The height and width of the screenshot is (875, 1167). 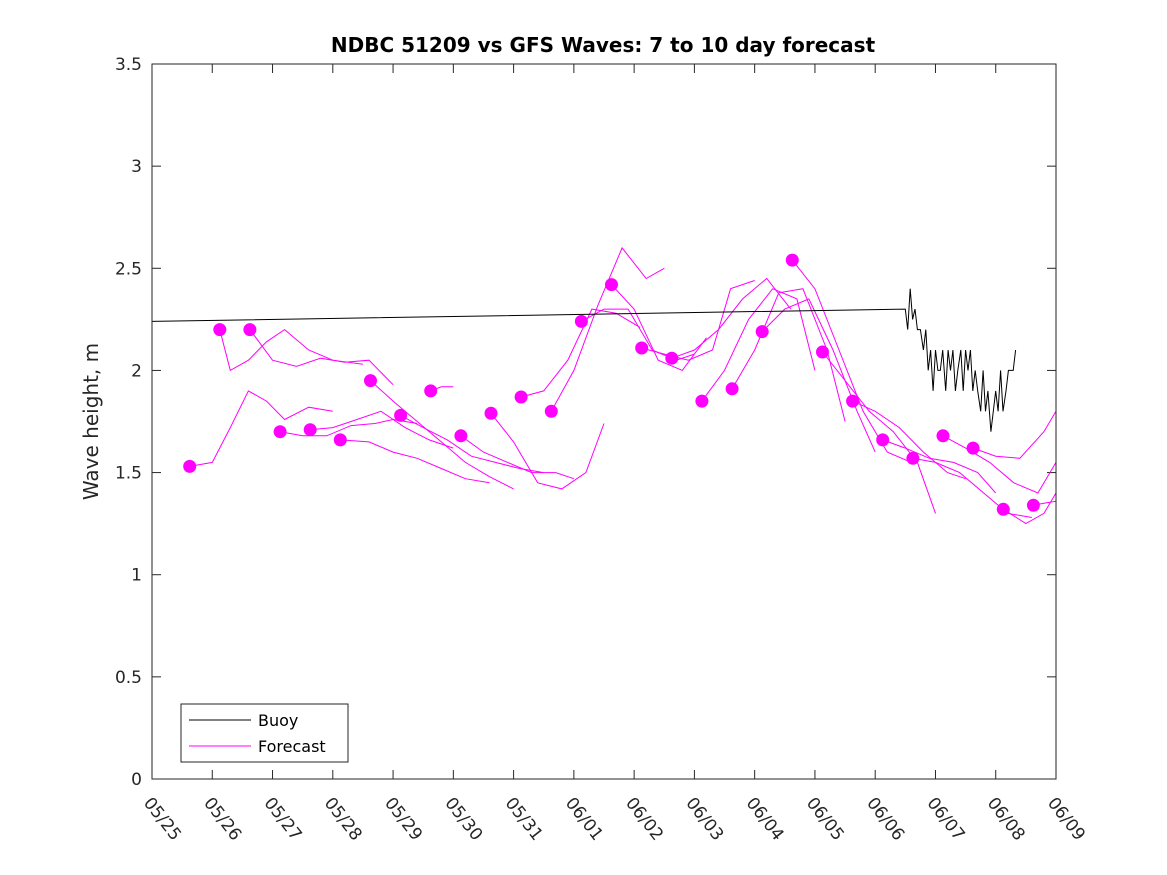 I want to click on y-tick-label: 0, so click(x=136, y=780).